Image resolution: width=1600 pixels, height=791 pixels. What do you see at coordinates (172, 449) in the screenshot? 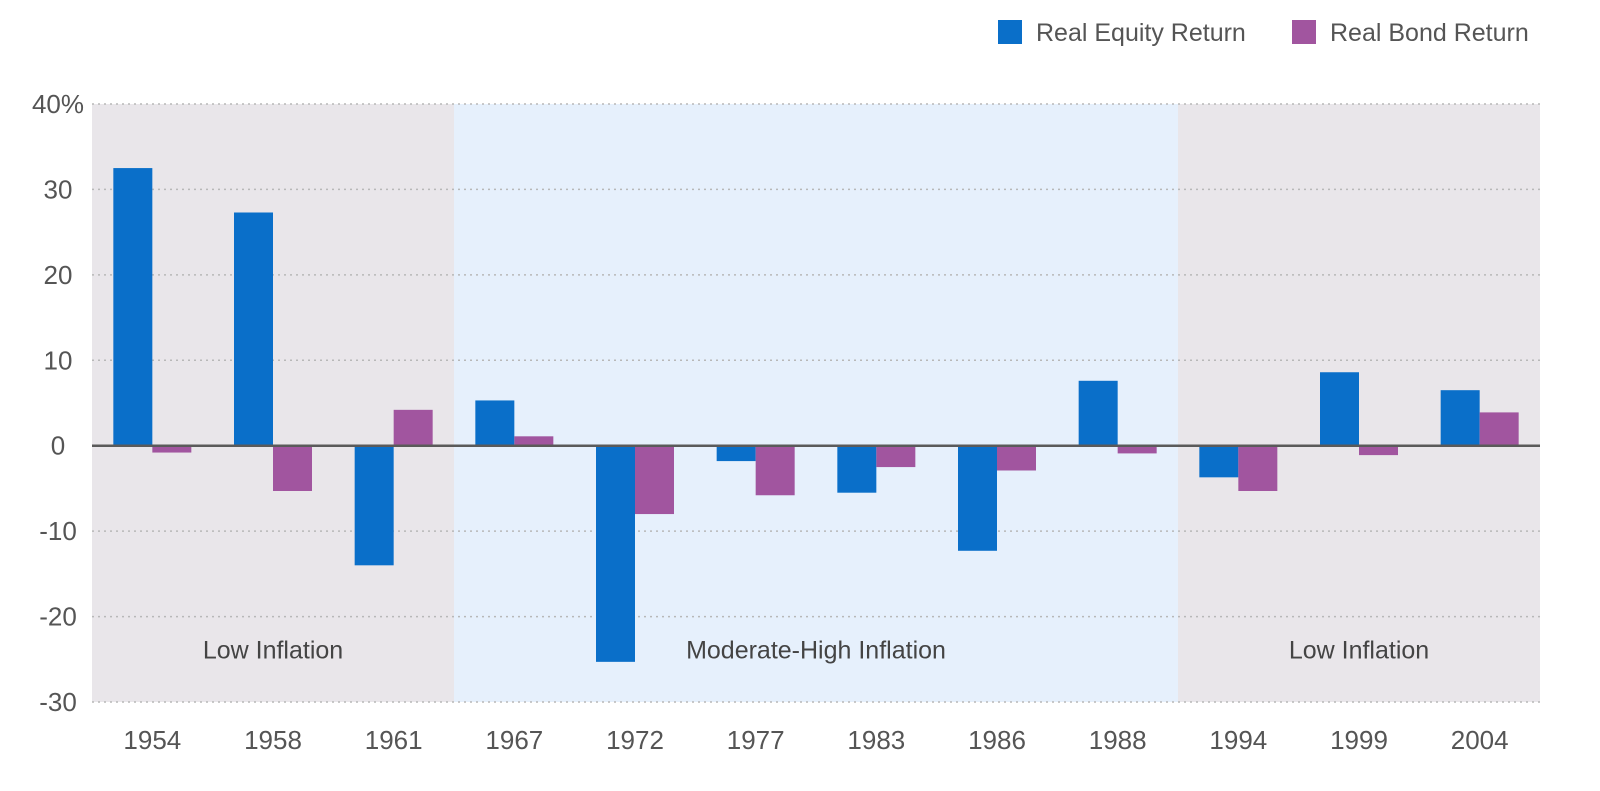
I see `bar-bond-1954` at bounding box center [172, 449].